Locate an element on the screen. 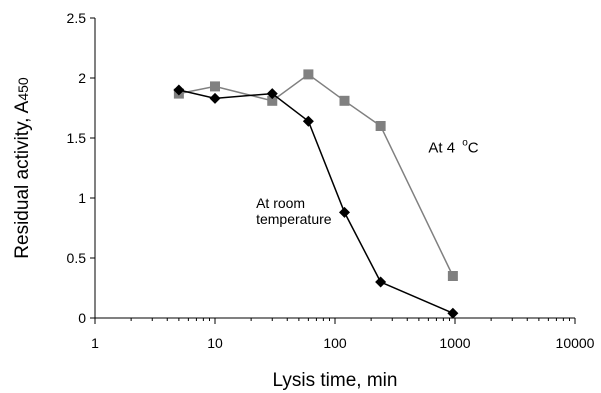  y-axis-label: Residual activity, A450 is located at coordinates (22, 168).